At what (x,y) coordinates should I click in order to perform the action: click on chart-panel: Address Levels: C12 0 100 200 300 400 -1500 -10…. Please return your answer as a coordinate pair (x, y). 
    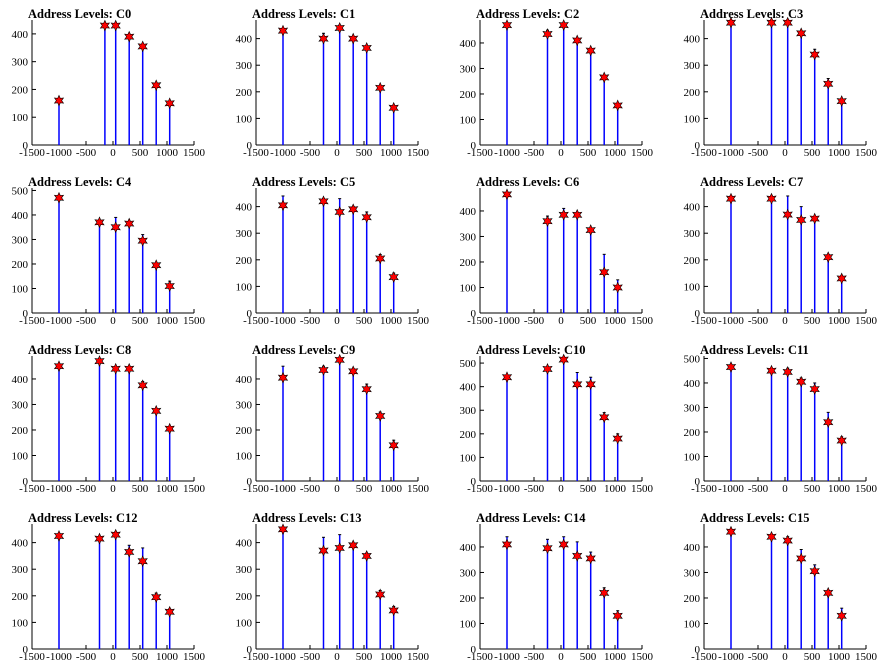
    Looking at the image, I should click on (112, 588).